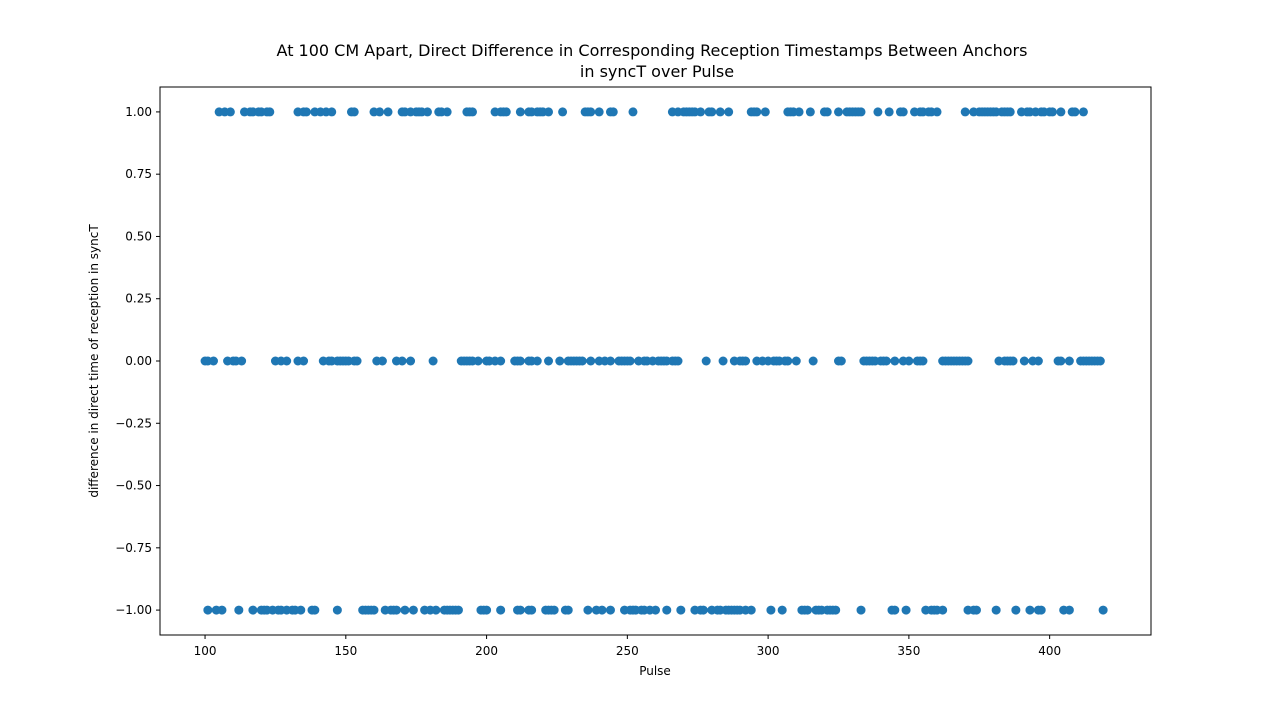  What do you see at coordinates (655, 671) in the screenshot?
I see `x-axis-label: Pulse` at bounding box center [655, 671].